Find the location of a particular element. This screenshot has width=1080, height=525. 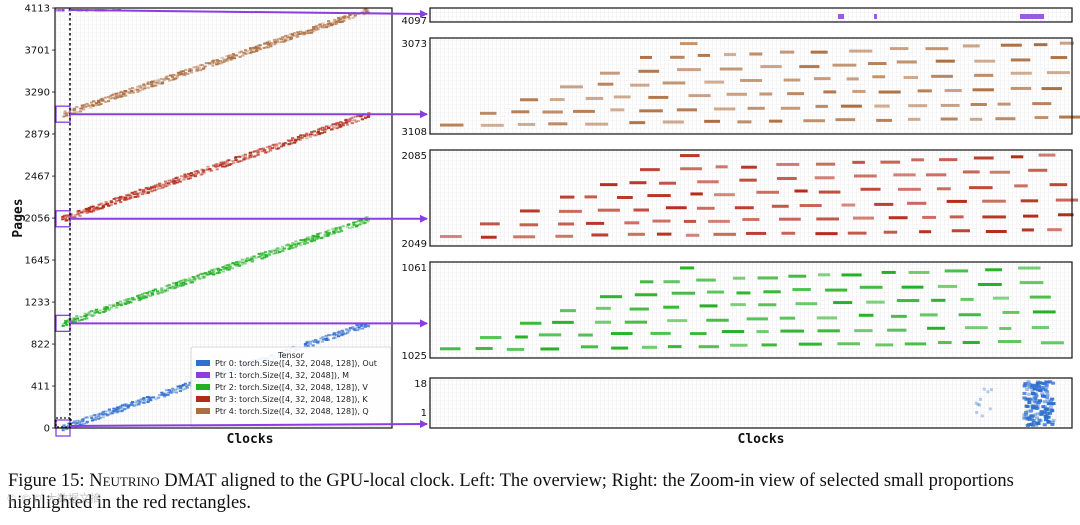

caption-system-name: Neutrino is located at coordinates (124, 481).